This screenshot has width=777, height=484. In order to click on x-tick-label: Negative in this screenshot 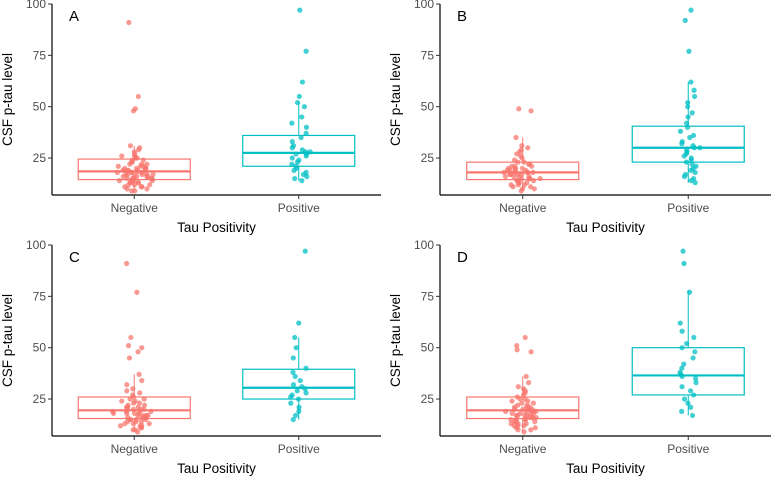, I will do `click(135, 208)`.